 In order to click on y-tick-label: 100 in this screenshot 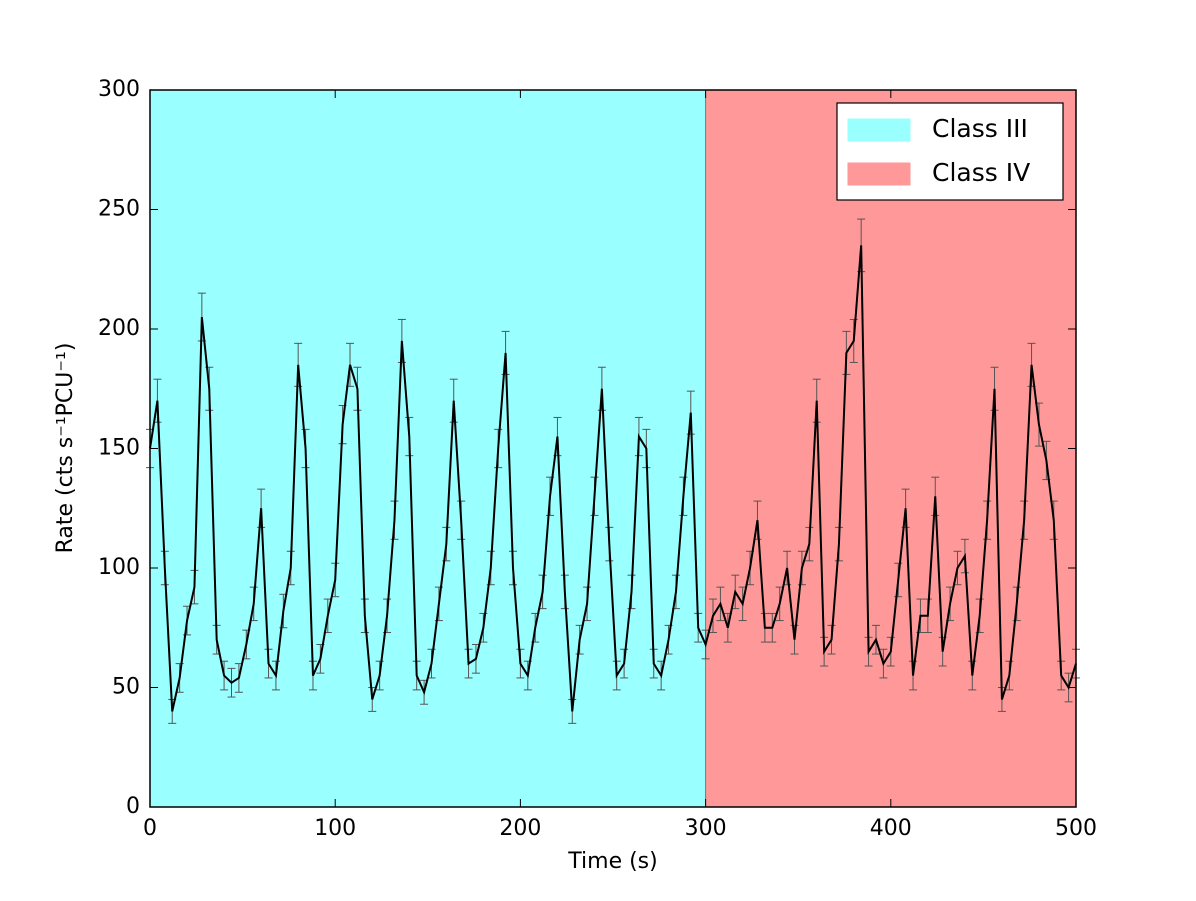, I will do `click(119, 567)`.